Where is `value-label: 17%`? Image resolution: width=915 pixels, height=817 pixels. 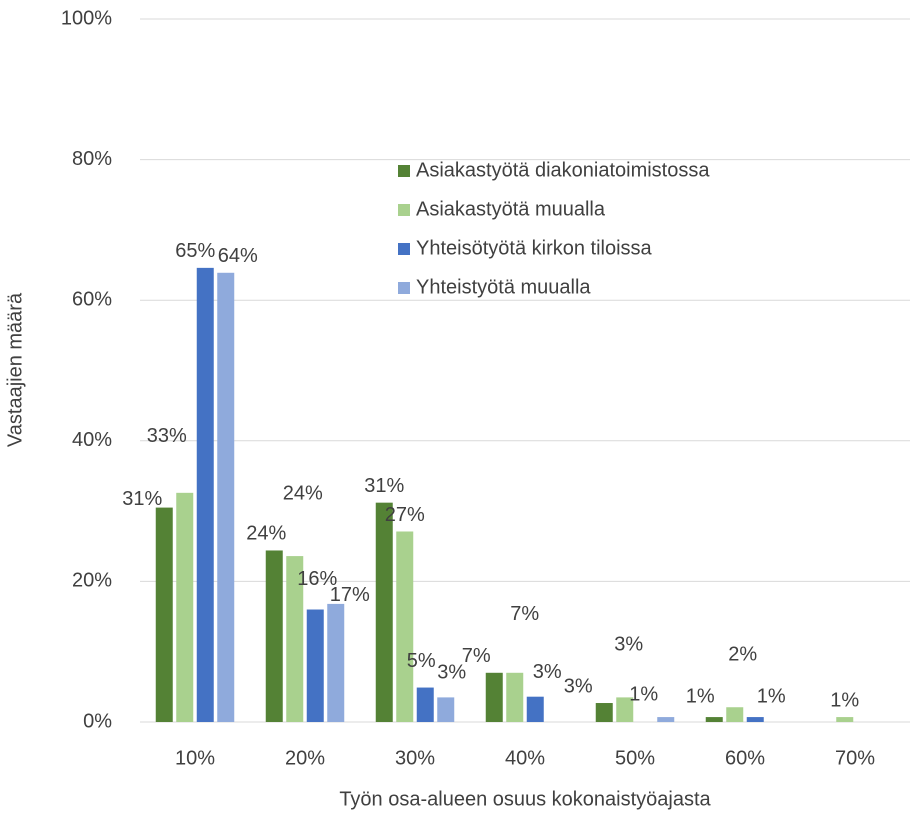 value-label: 17% is located at coordinates (350, 595).